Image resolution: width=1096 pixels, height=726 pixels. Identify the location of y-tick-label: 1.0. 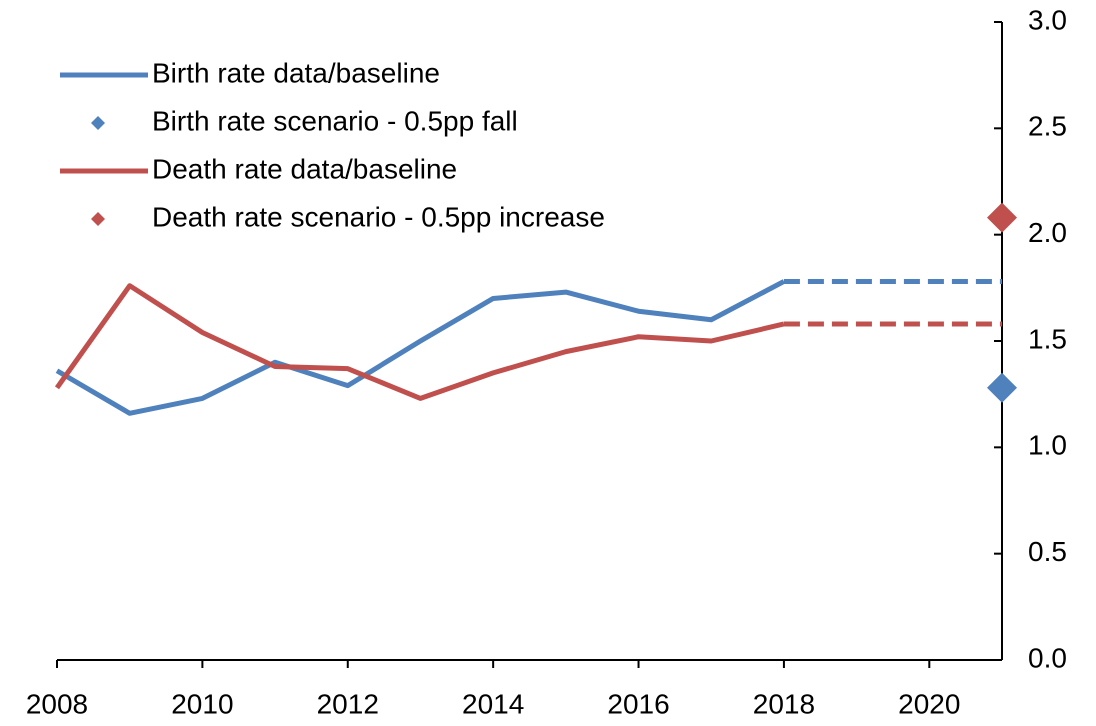
(1047, 445).